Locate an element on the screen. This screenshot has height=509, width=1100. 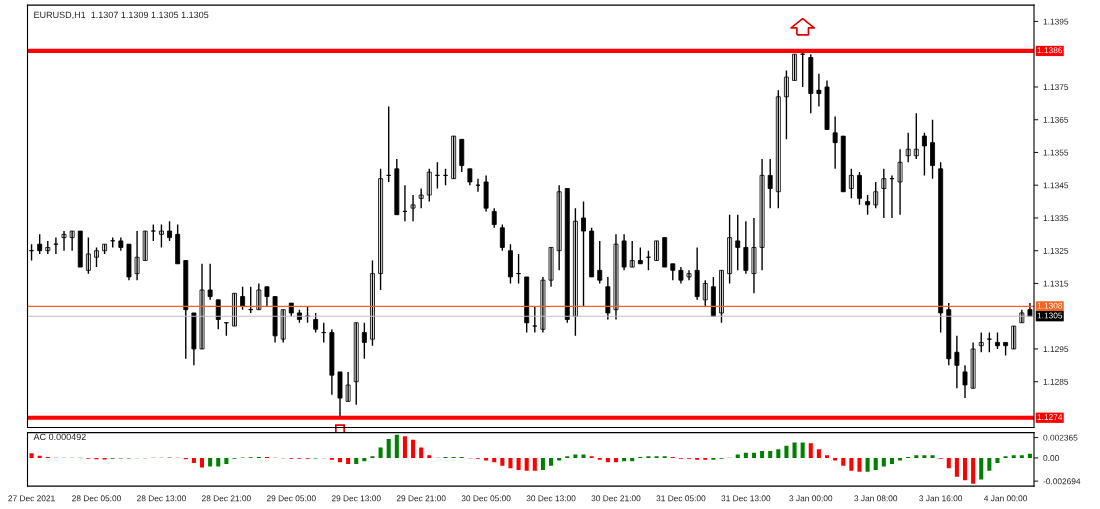
ref-line-label: 1.1274 is located at coordinates (1050, 417).